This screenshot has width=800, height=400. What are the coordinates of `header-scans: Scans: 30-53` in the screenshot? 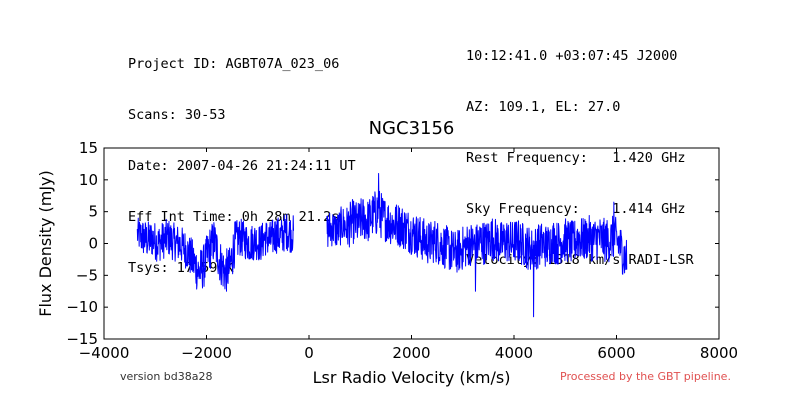 It's located at (177, 115).